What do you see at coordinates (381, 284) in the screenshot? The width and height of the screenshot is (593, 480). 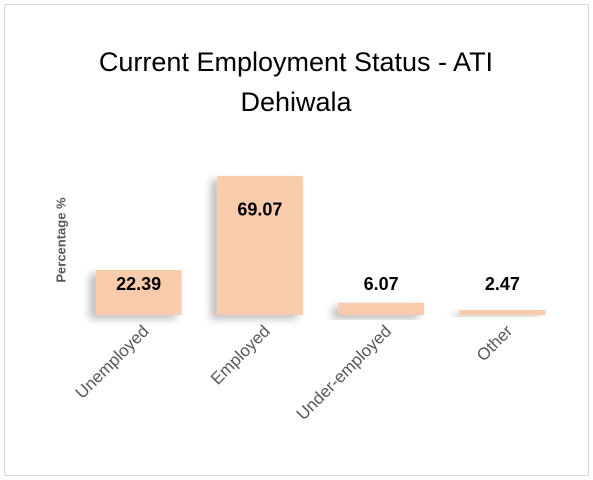 I see `data-label: 6.07` at bounding box center [381, 284].